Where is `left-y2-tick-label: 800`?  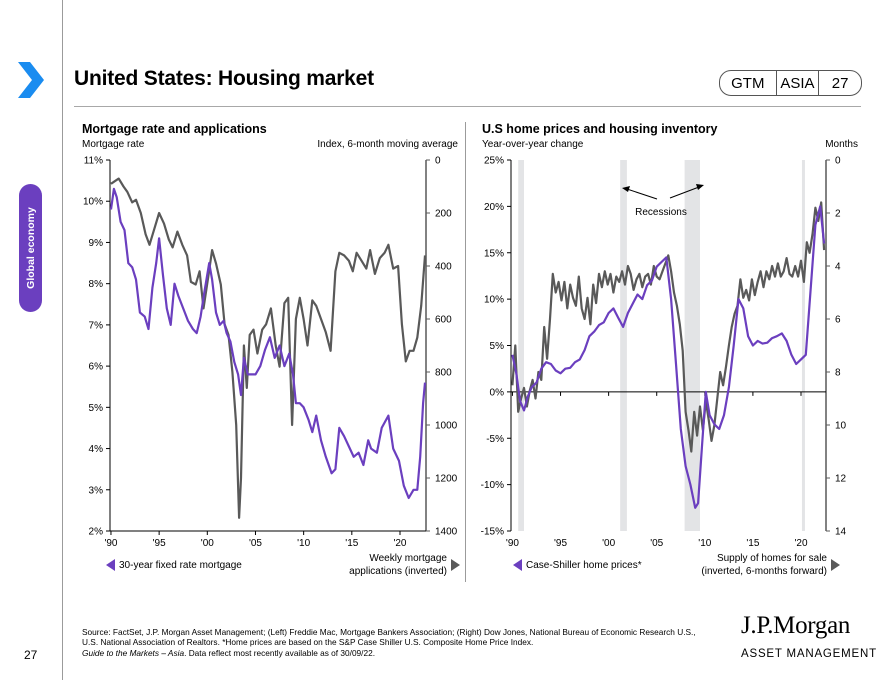
left-y2-tick-label: 800 is located at coordinates (443, 373).